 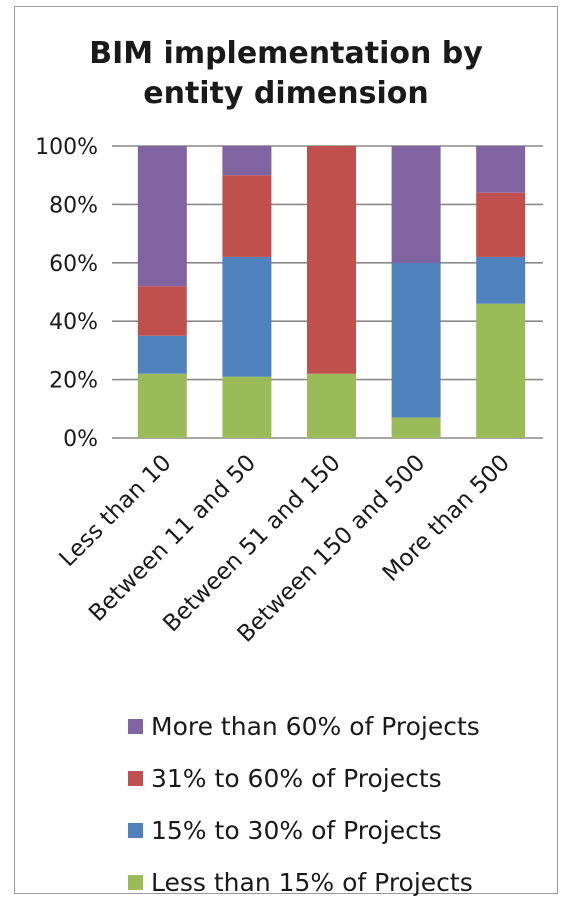 What do you see at coordinates (312, 882) in the screenshot?
I see `legend-label: Less than 15% of Projects` at bounding box center [312, 882].